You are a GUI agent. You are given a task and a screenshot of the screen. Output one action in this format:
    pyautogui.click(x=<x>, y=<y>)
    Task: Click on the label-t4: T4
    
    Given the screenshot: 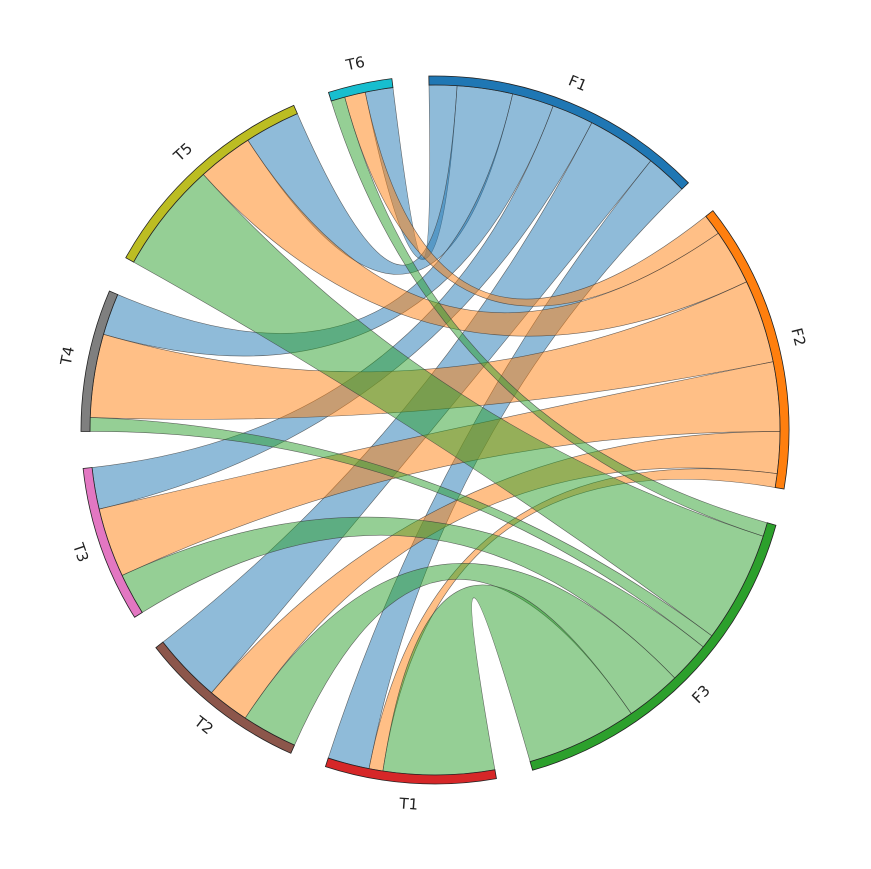 What is the action you would take?
    pyautogui.click(x=68, y=356)
    